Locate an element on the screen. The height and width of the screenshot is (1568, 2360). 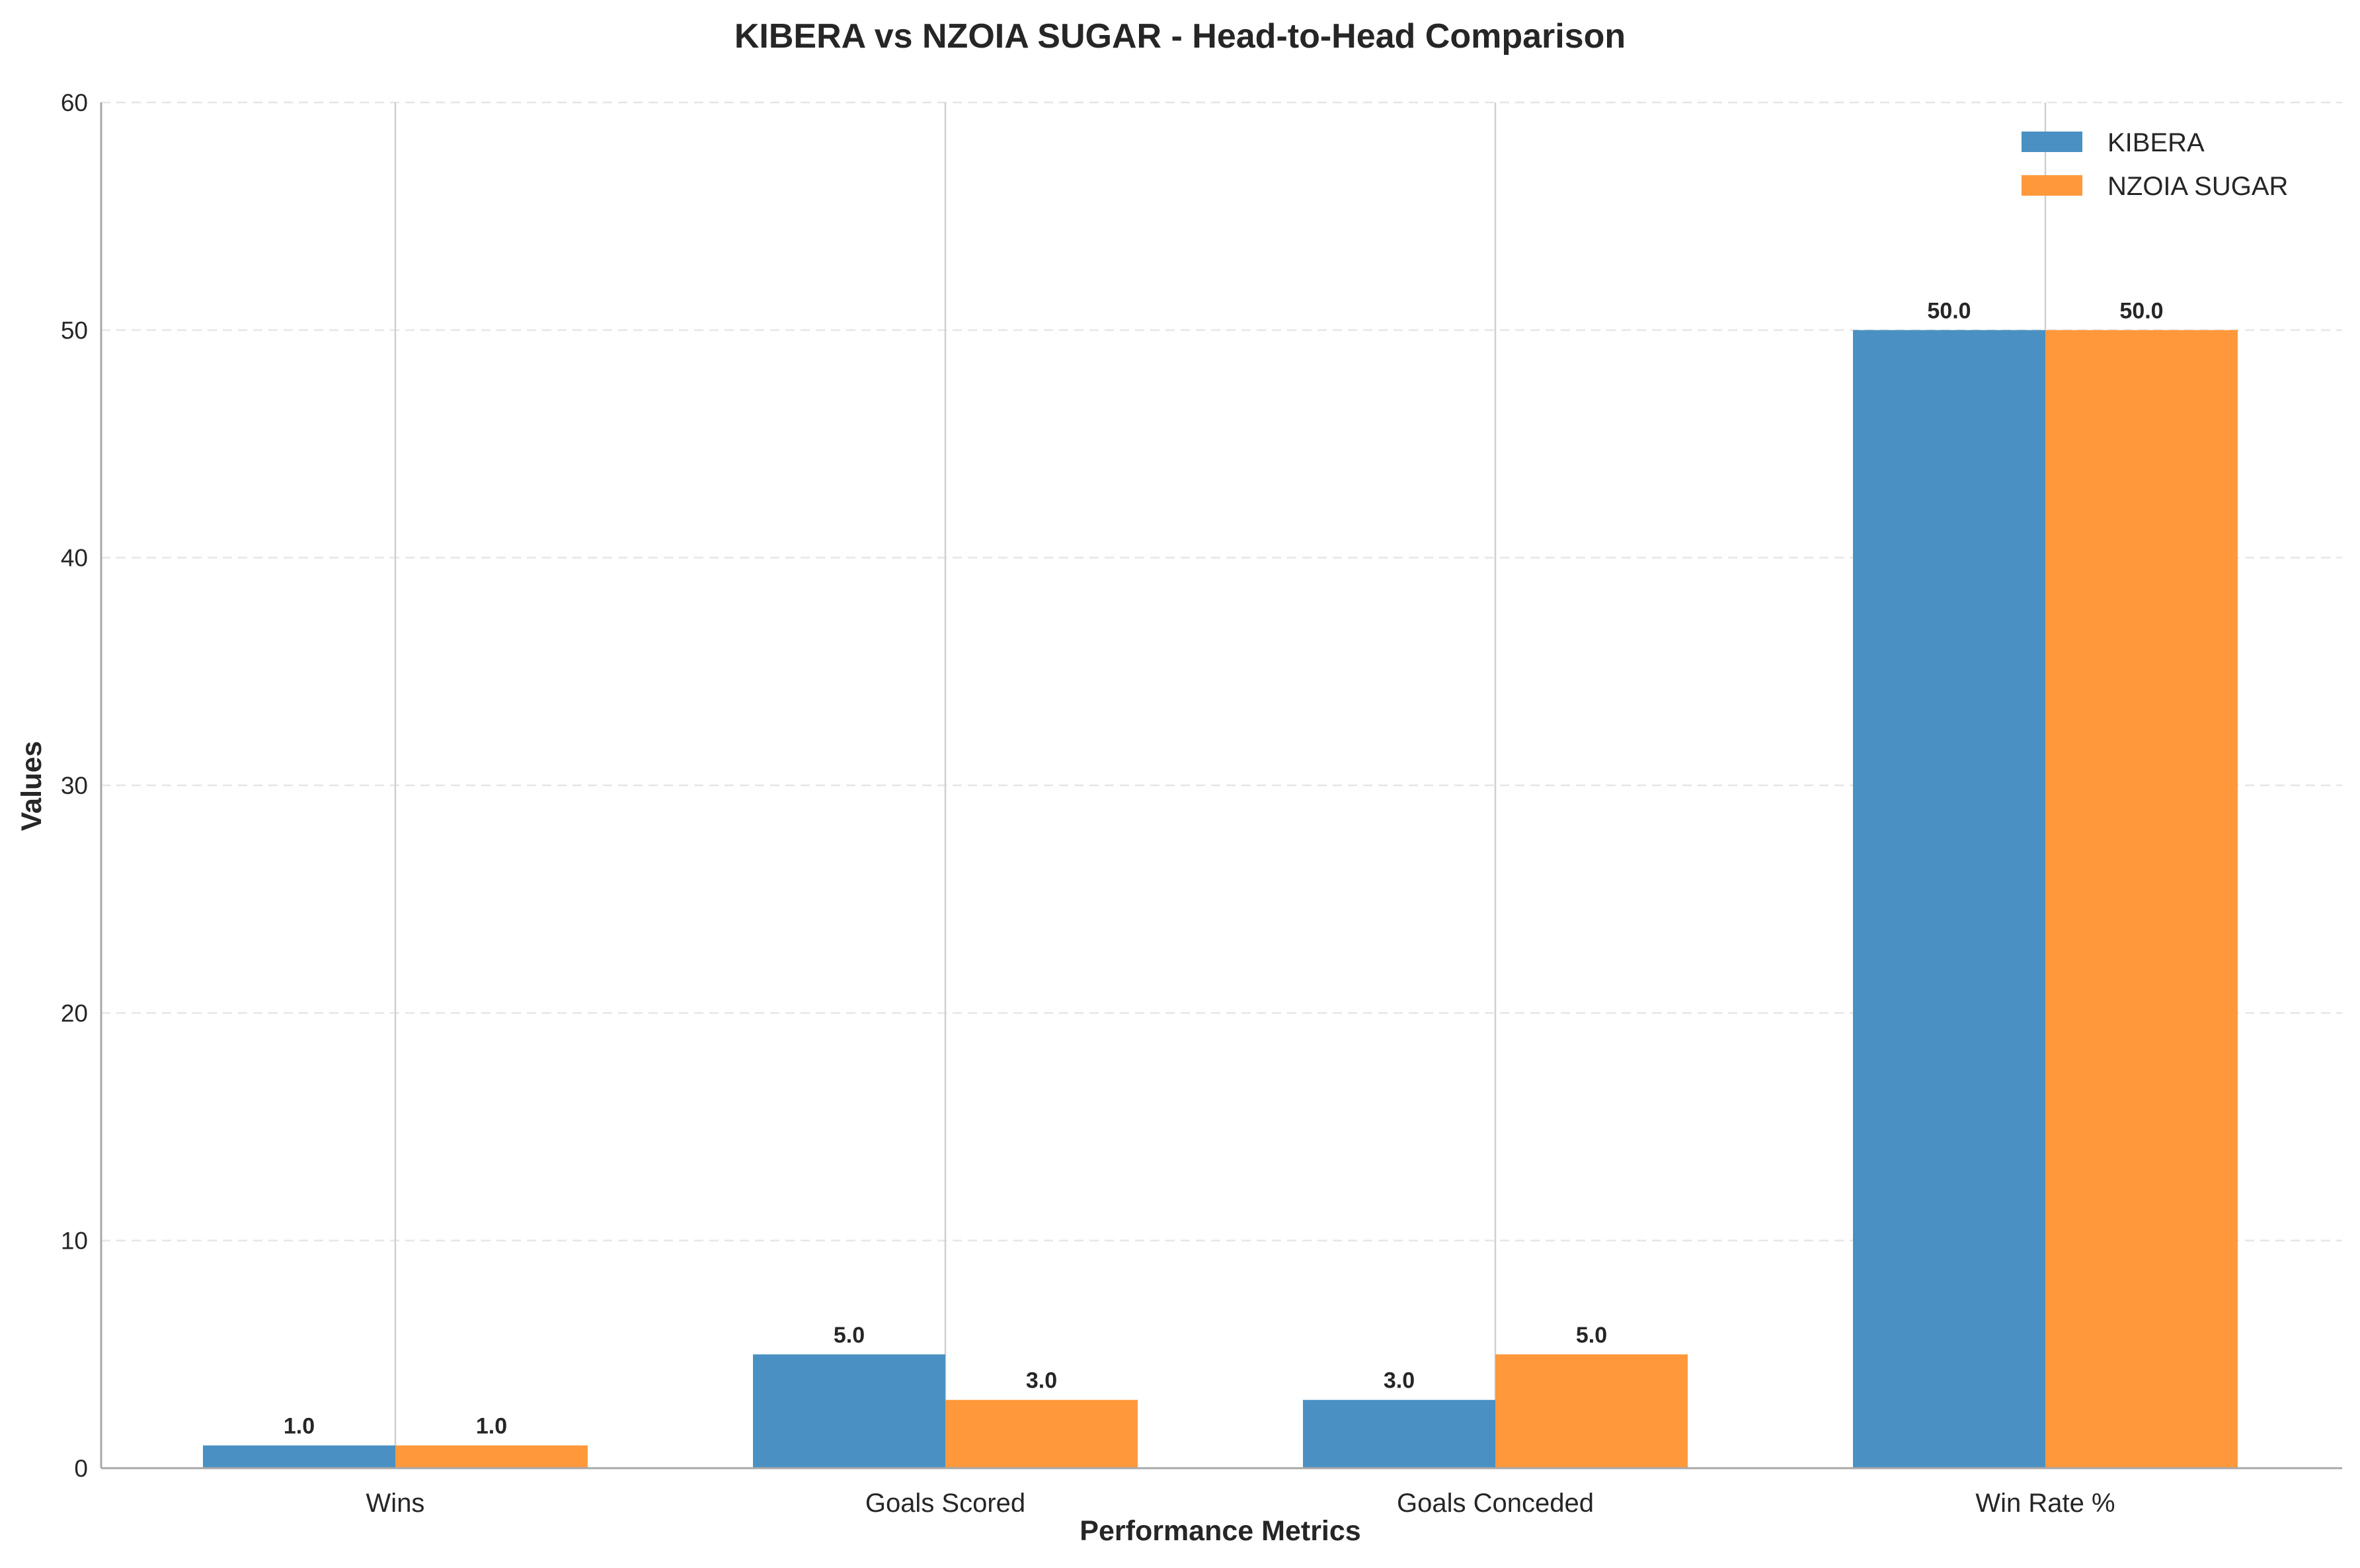
y-tick-label: 40 is located at coordinates (74, 558).